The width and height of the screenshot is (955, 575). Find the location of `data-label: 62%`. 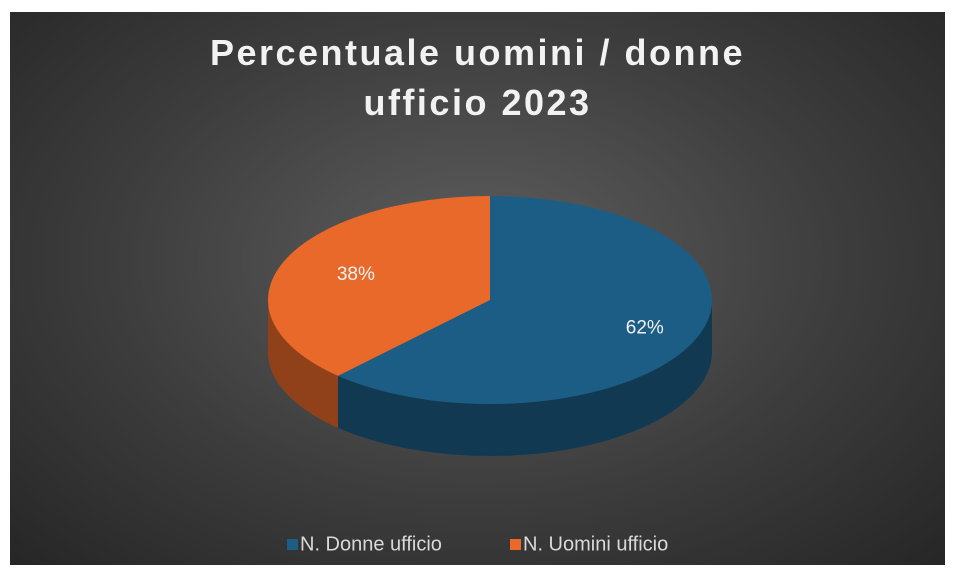

data-label: 62% is located at coordinates (645, 328).